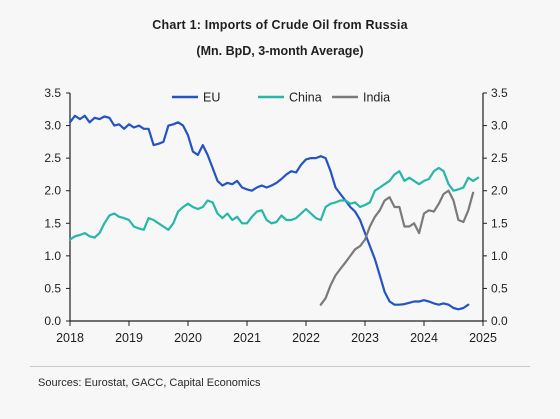  Describe the element at coordinates (305, 98) in the screenshot. I see `legend-label-china: China` at that location.